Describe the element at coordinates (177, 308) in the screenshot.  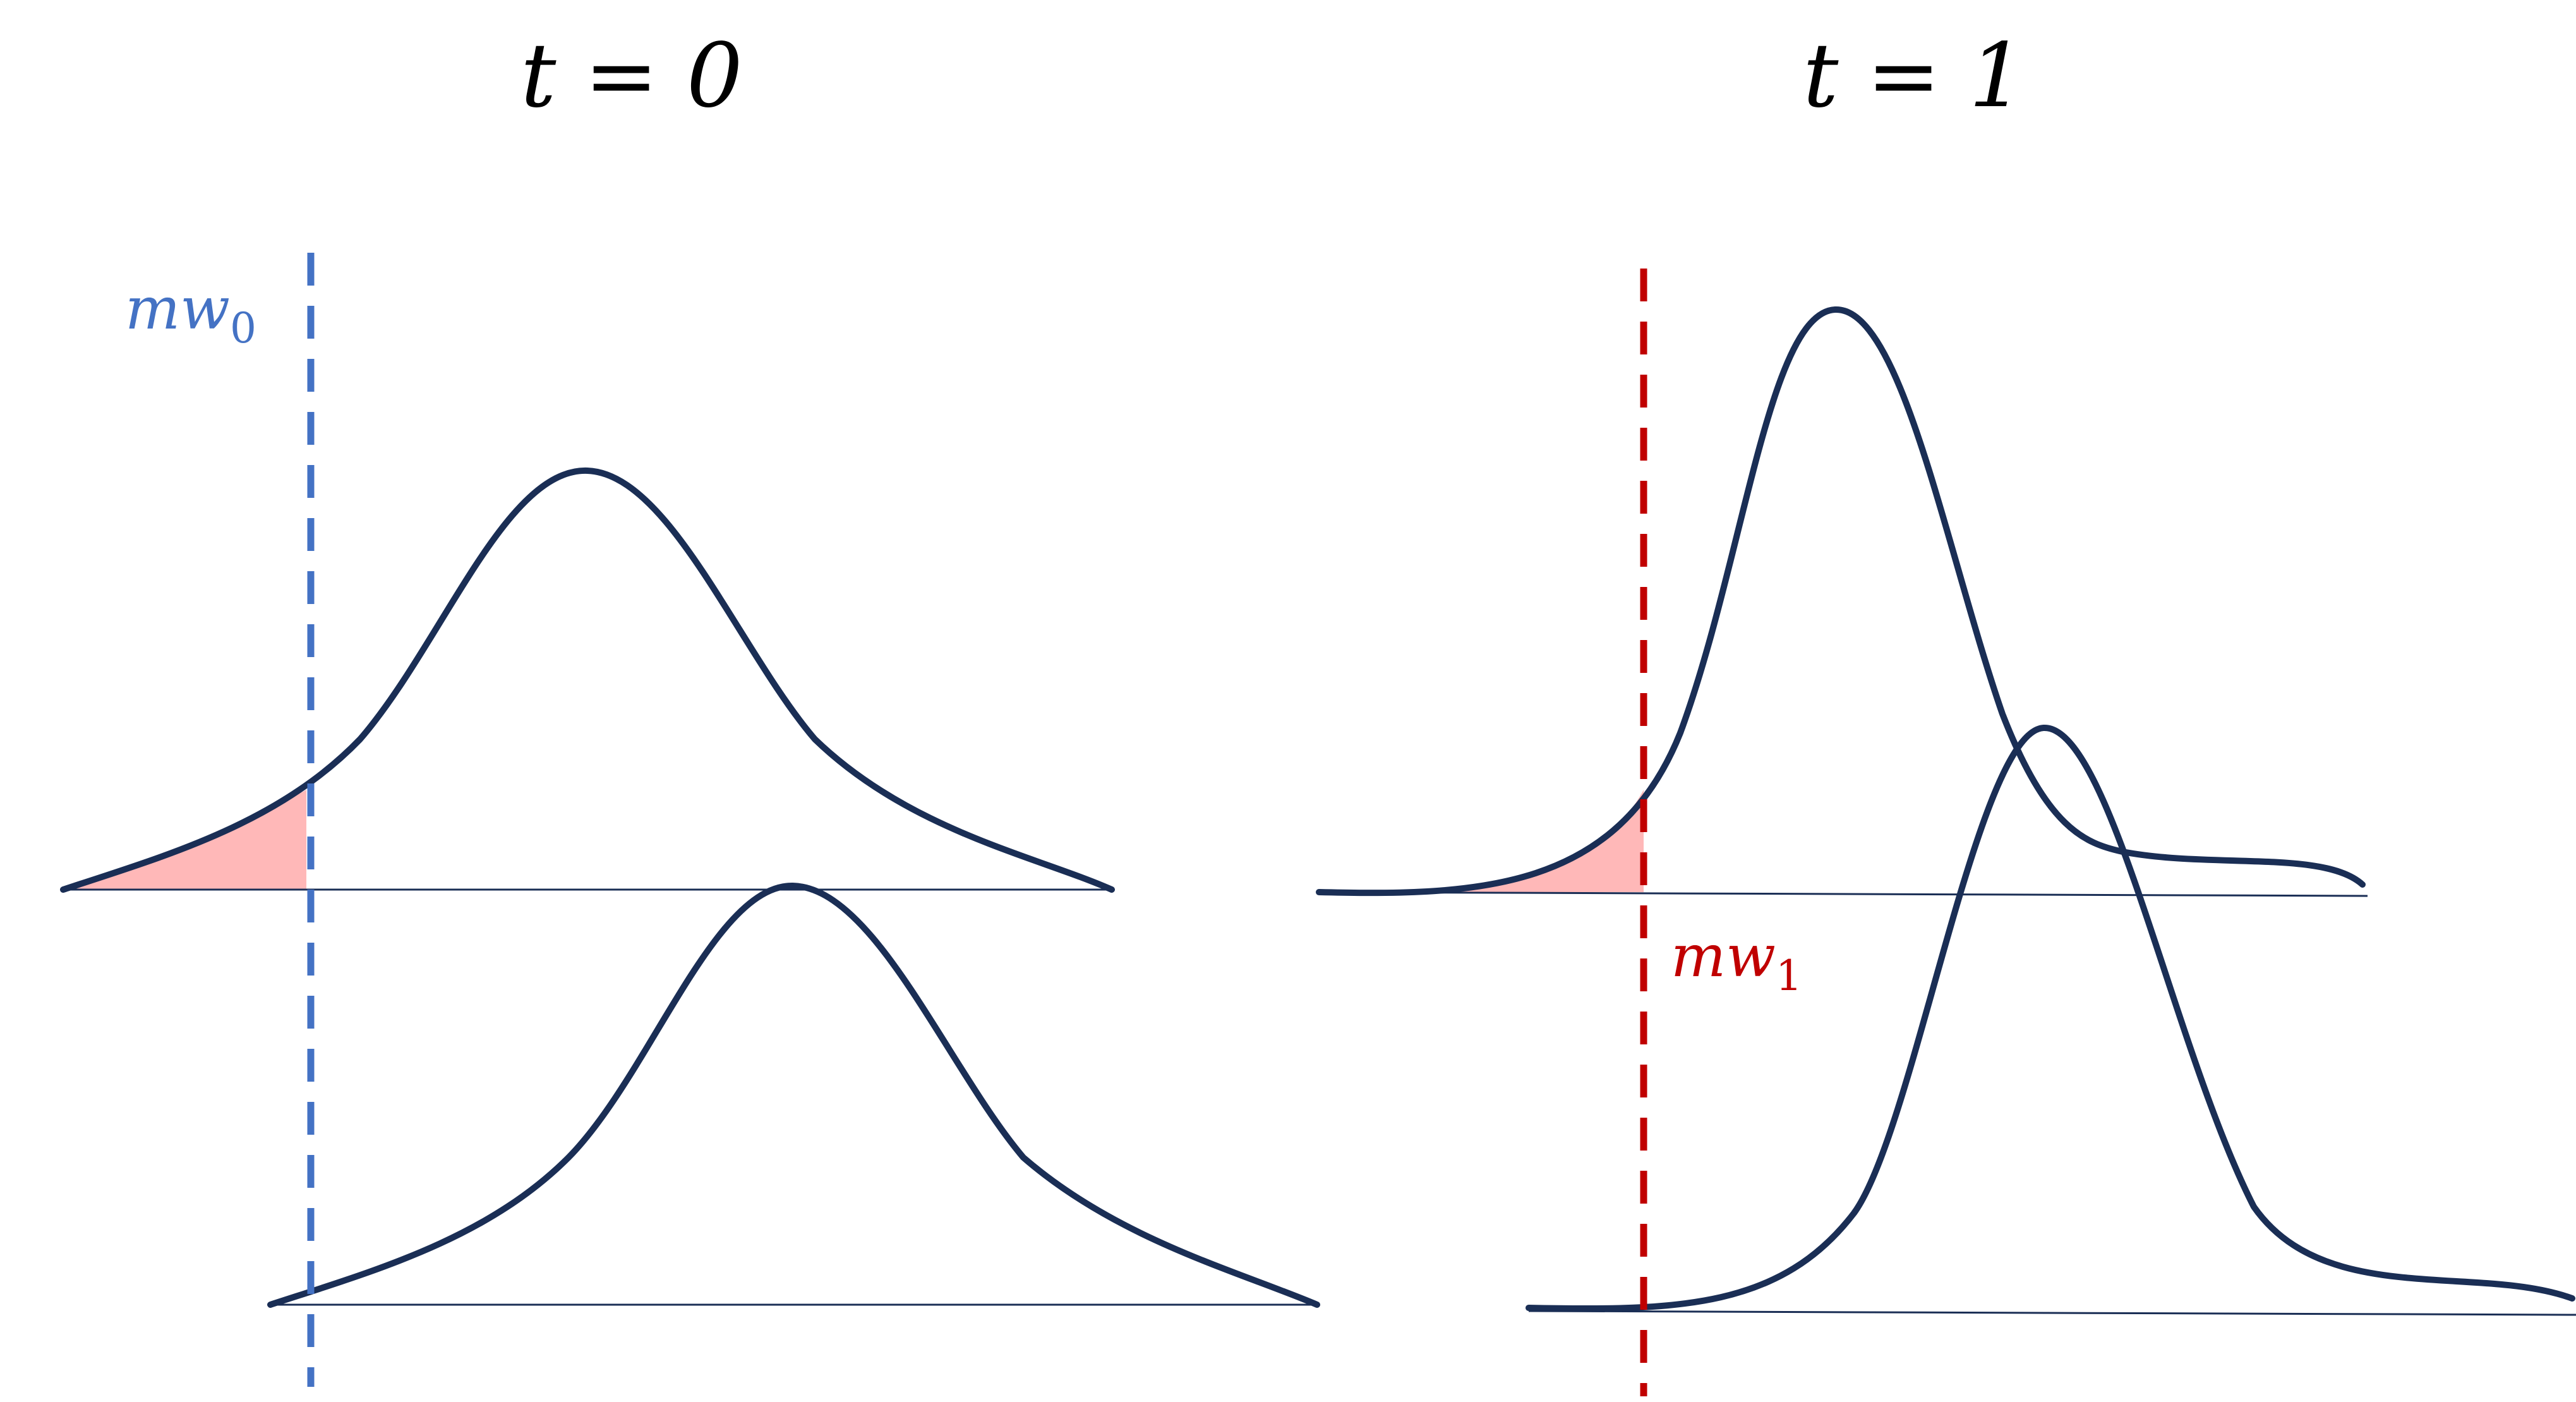
I see `t0-threshold-label-main: mw` at that location.